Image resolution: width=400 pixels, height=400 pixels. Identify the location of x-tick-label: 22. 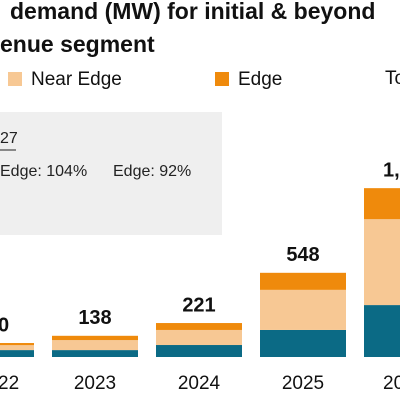
(9, 383).